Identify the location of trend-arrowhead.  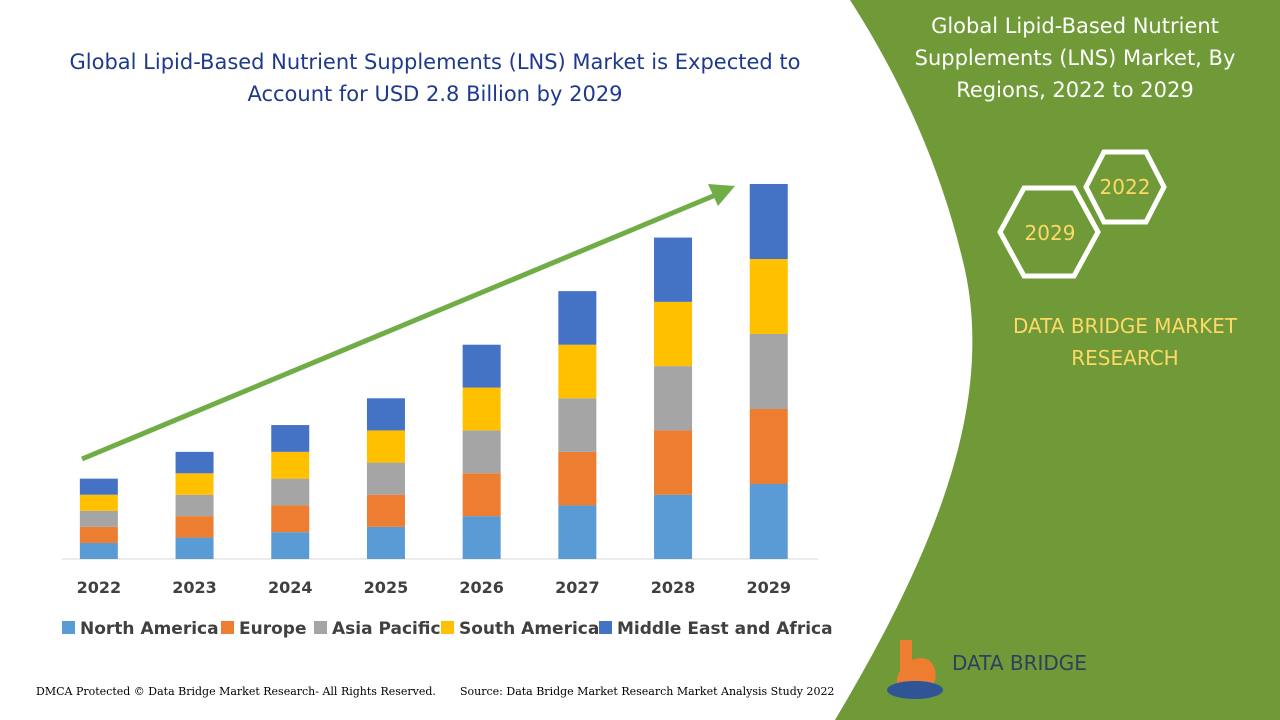
(721, 195).